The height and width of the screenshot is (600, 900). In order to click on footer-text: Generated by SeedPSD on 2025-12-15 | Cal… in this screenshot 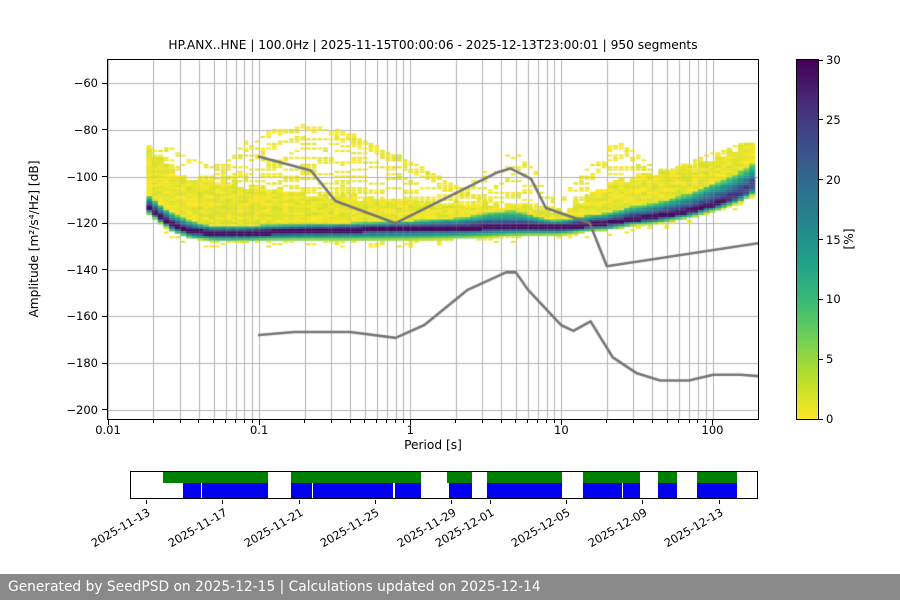, I will do `click(274, 587)`.